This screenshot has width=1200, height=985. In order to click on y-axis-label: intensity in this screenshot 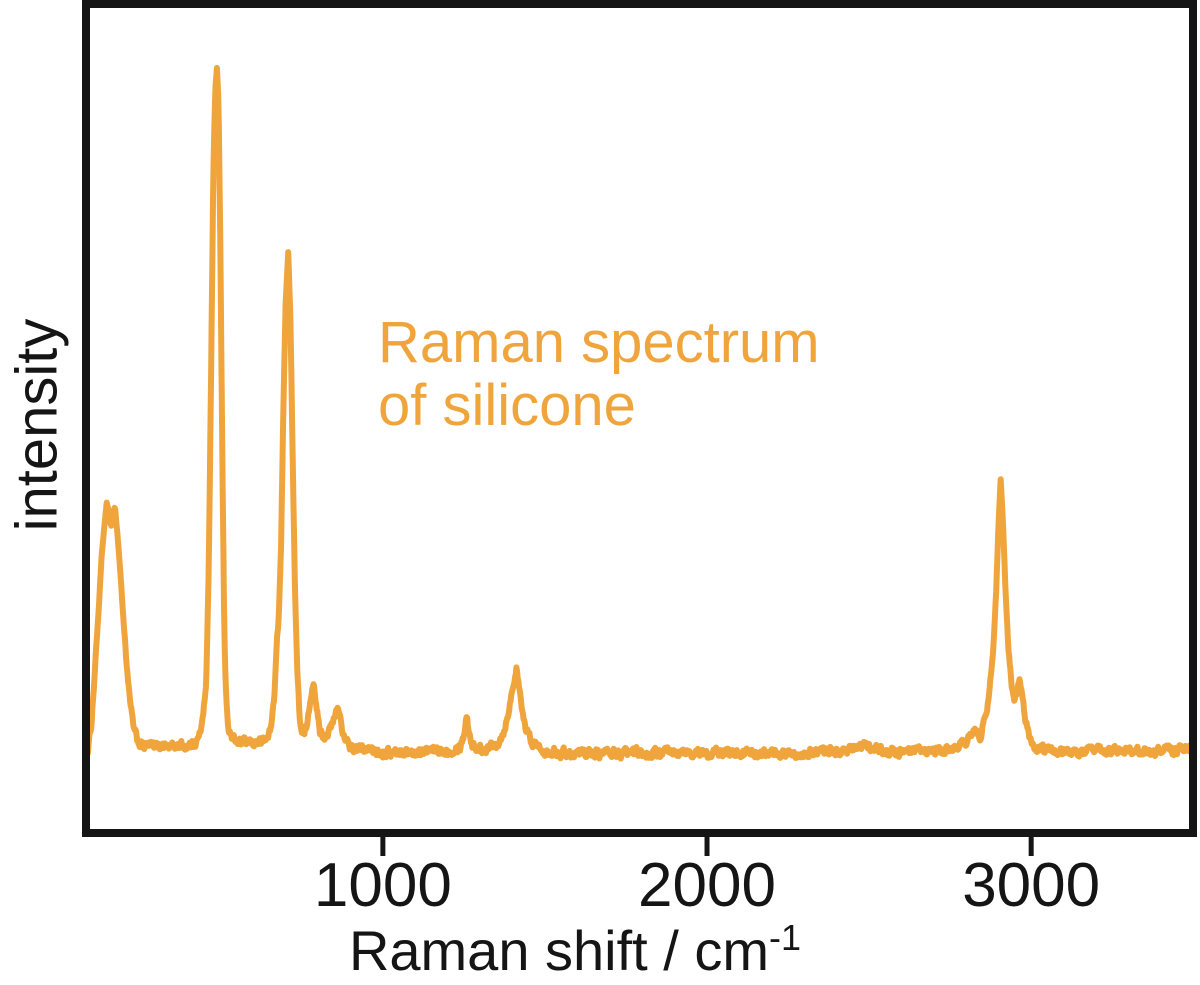, I will do `click(37, 425)`.